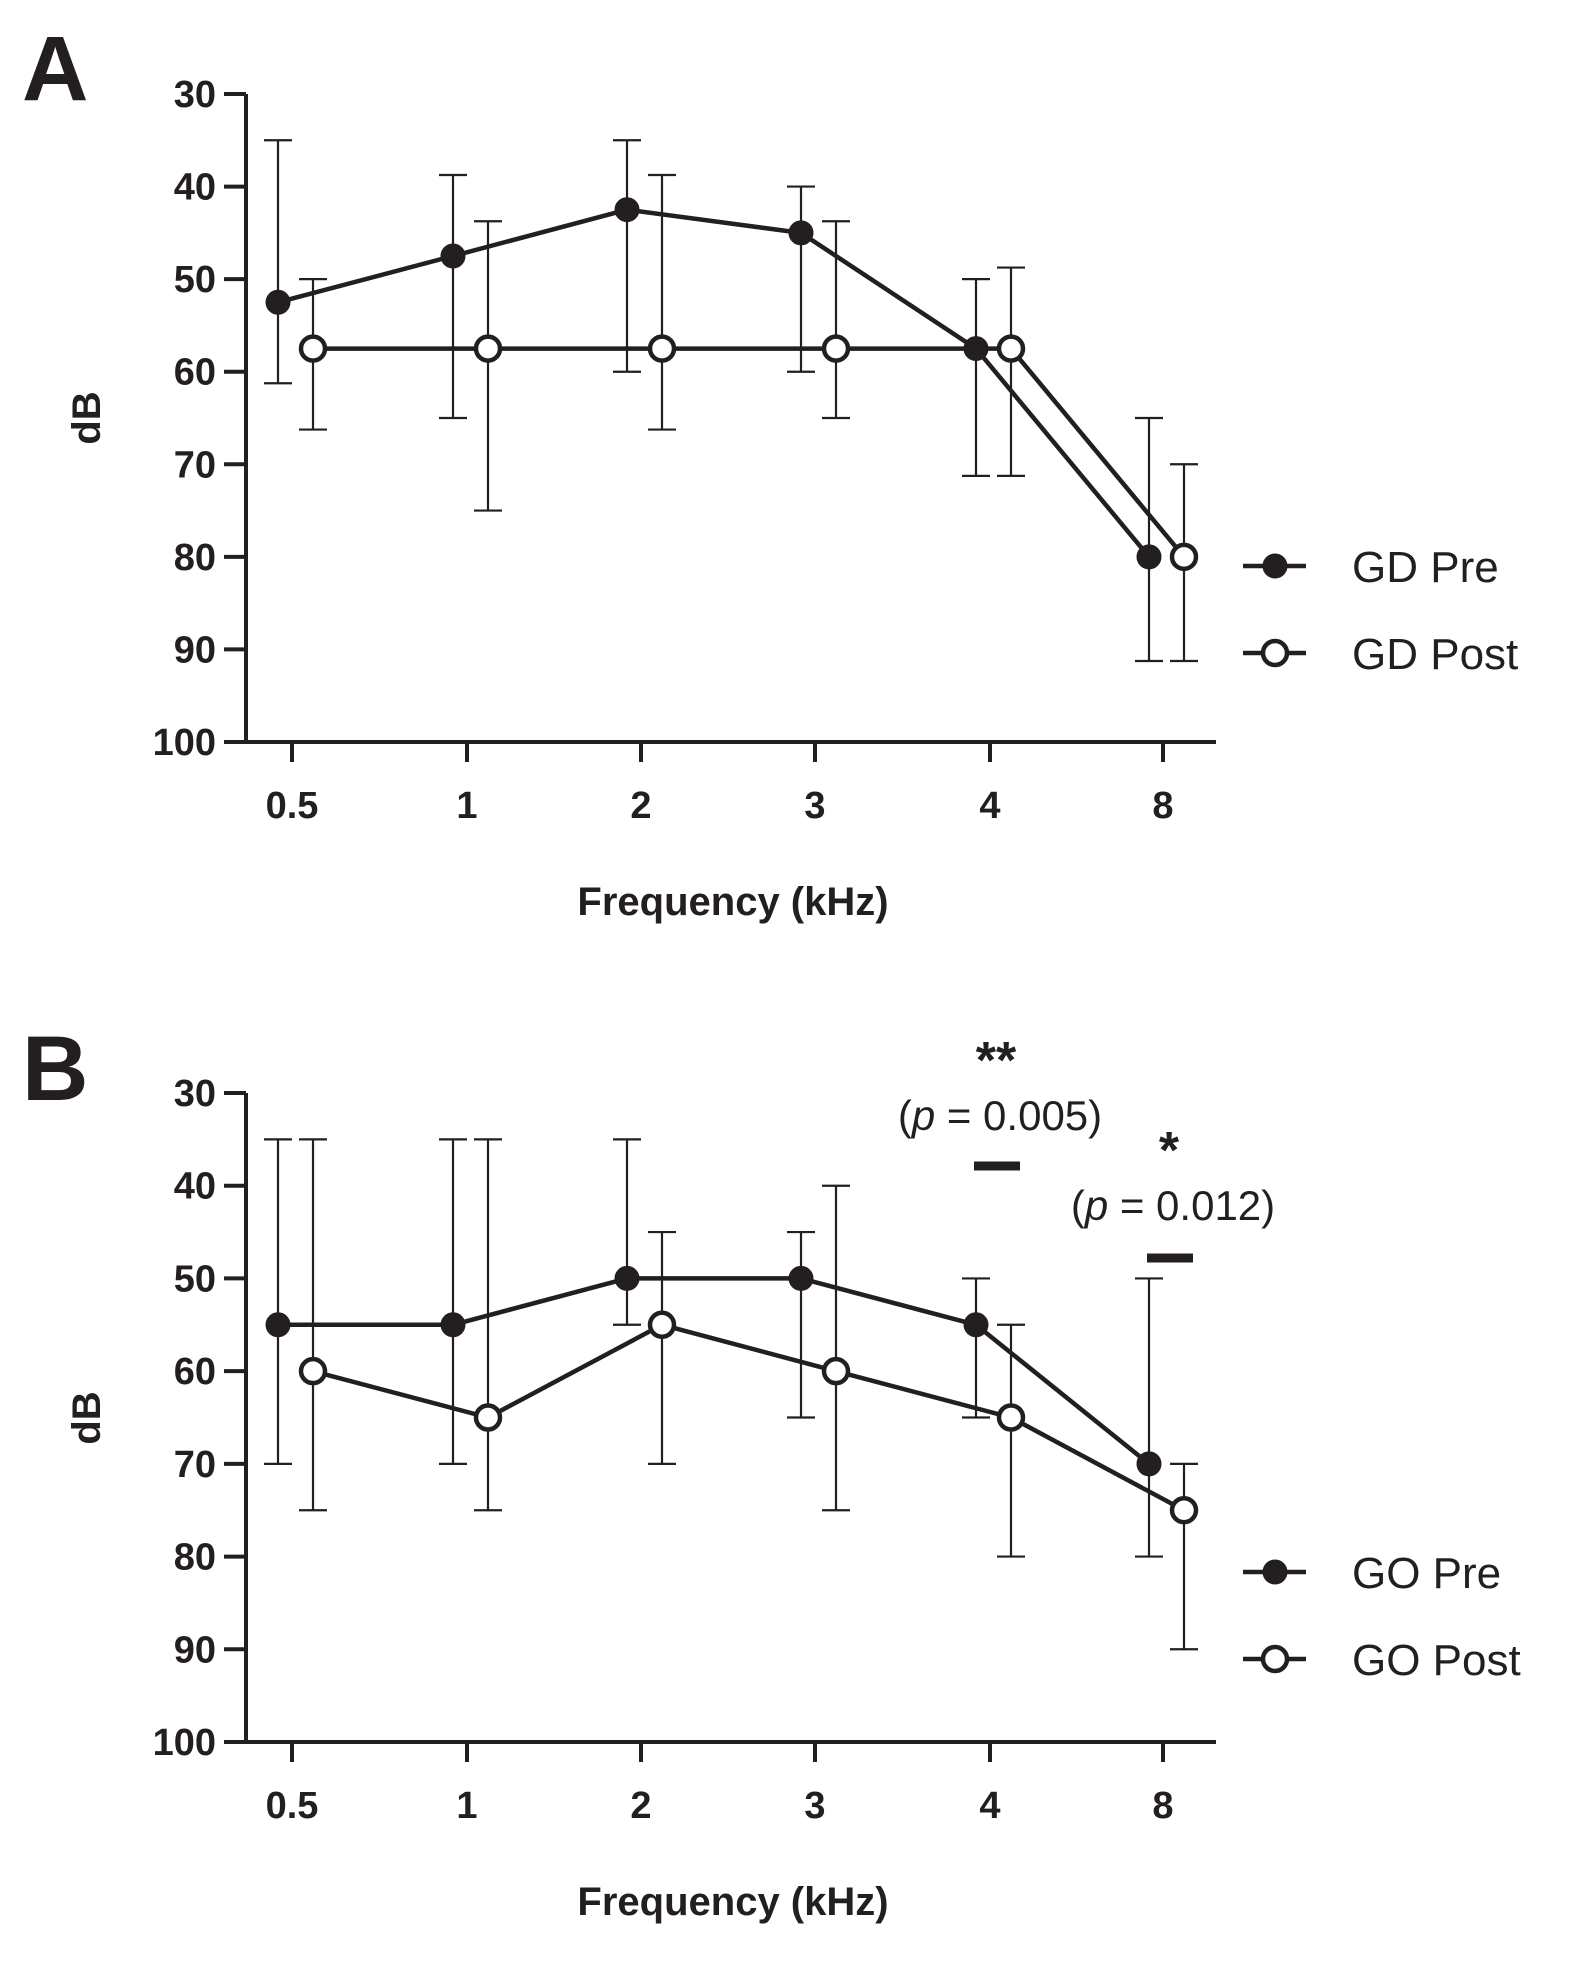 The width and height of the screenshot is (1588, 1970). What do you see at coordinates (1018, 1115) in the screenshot?
I see `p-value-text: = 0.005)` at bounding box center [1018, 1115].